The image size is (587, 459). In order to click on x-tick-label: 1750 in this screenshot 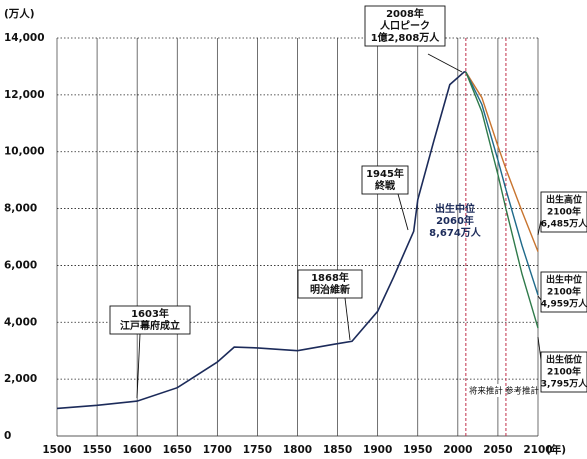, I will do `click(257, 450)`.